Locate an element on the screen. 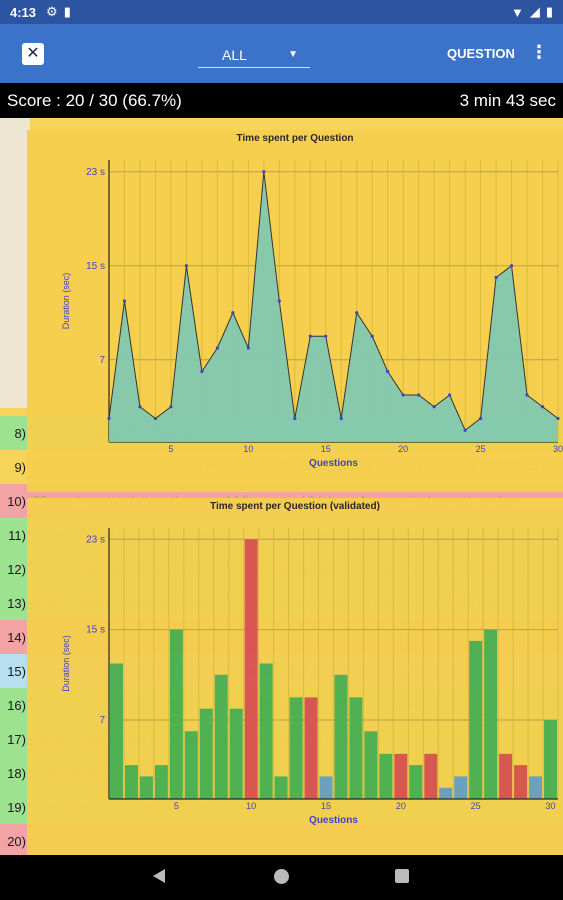 The image size is (563, 900). question-number: 11) is located at coordinates (14, 535).